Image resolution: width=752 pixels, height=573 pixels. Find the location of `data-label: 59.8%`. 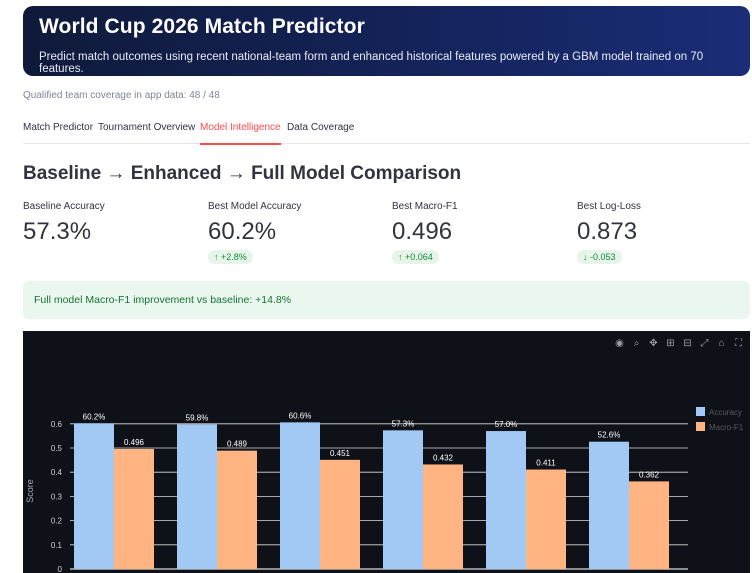

data-label: 59.8% is located at coordinates (197, 417).